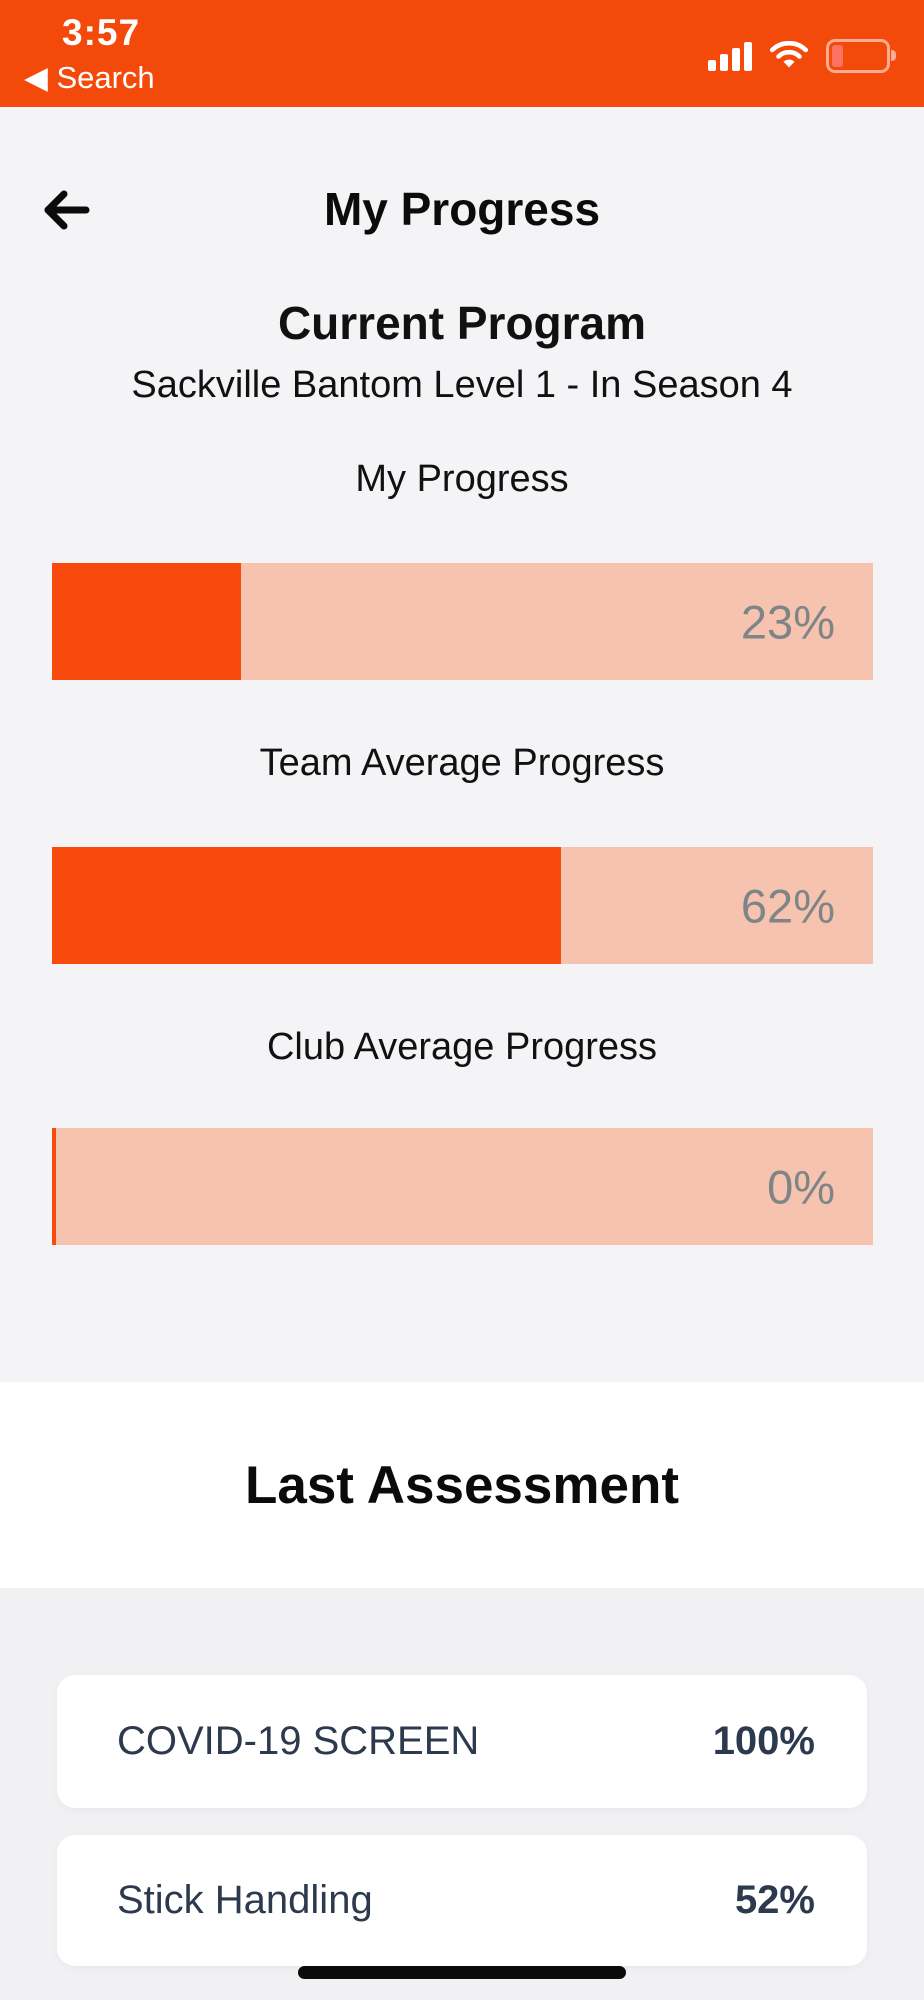 The width and height of the screenshot is (924, 2000). I want to click on assessment-score: 100%, so click(763, 1741).